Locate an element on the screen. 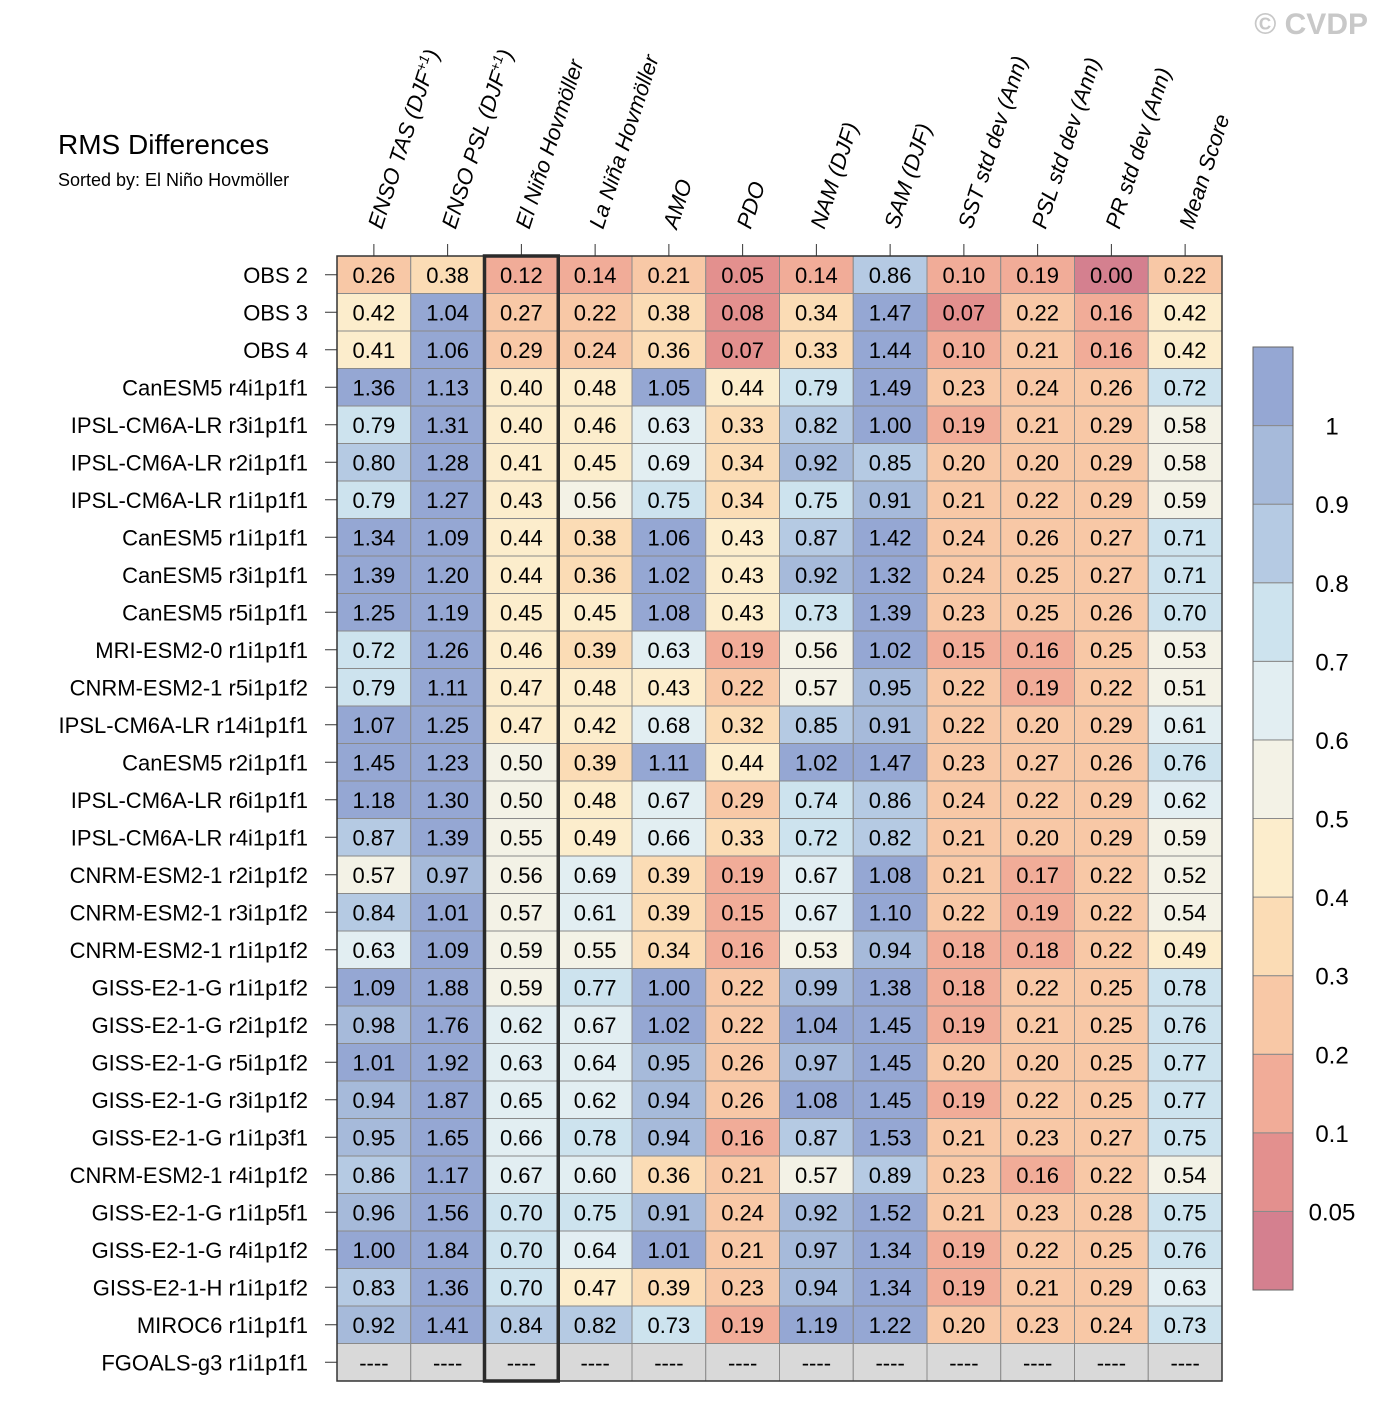  cell-value: 0.63 is located at coordinates (1185, 1287).